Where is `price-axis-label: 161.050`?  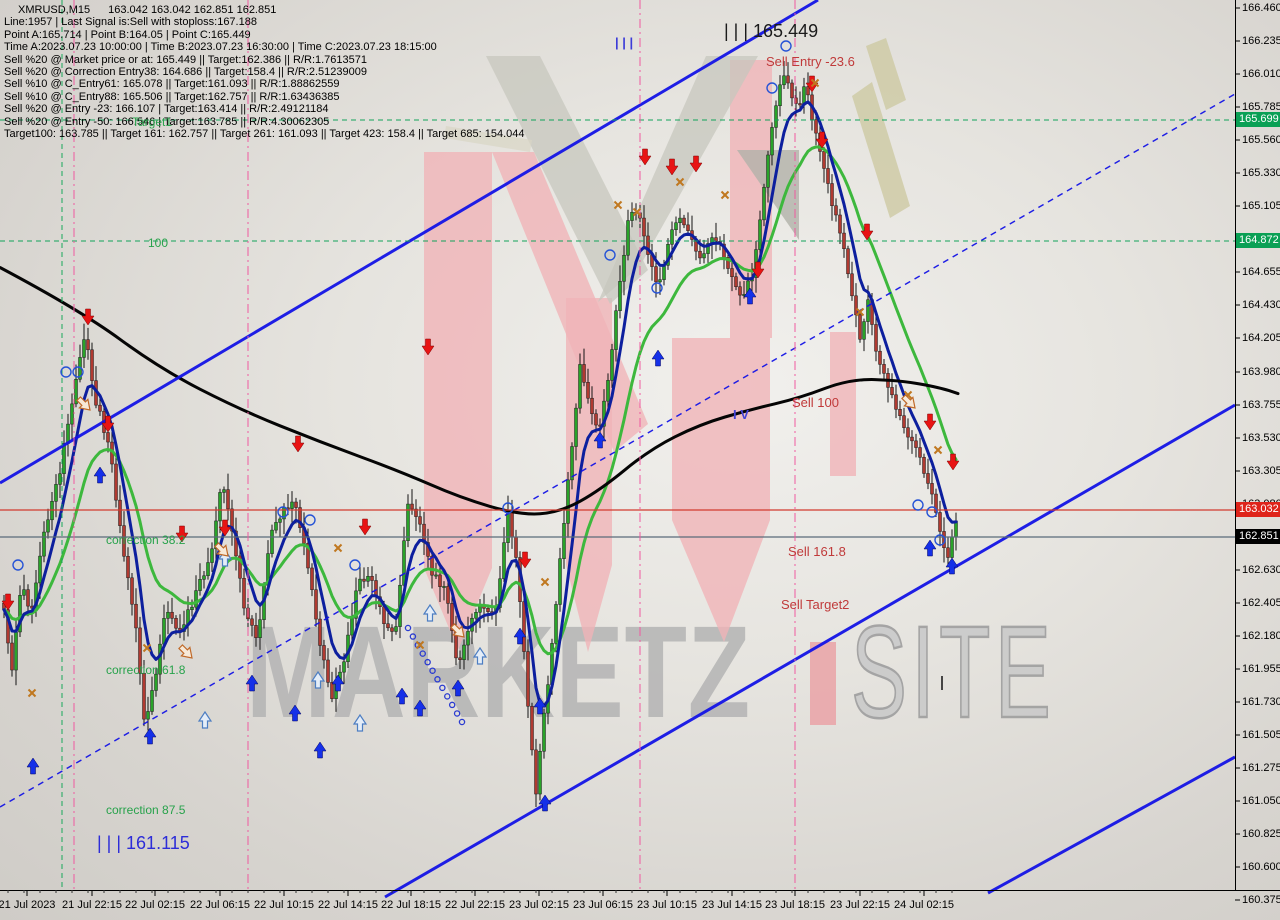
price-axis-label: 161.050 is located at coordinates (1261, 801).